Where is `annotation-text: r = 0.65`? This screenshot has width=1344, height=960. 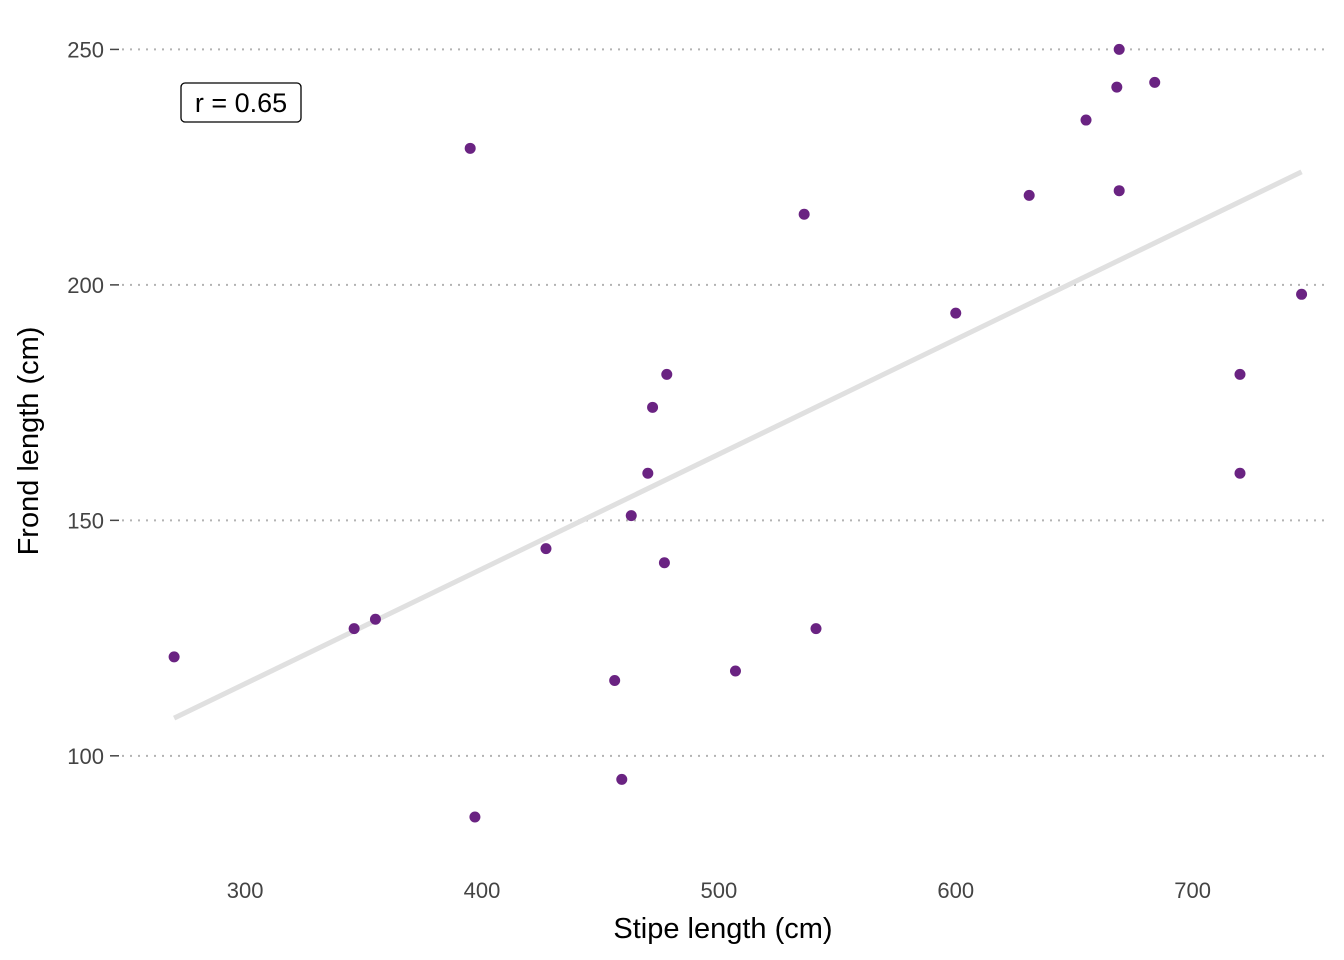 annotation-text: r = 0.65 is located at coordinates (241, 103).